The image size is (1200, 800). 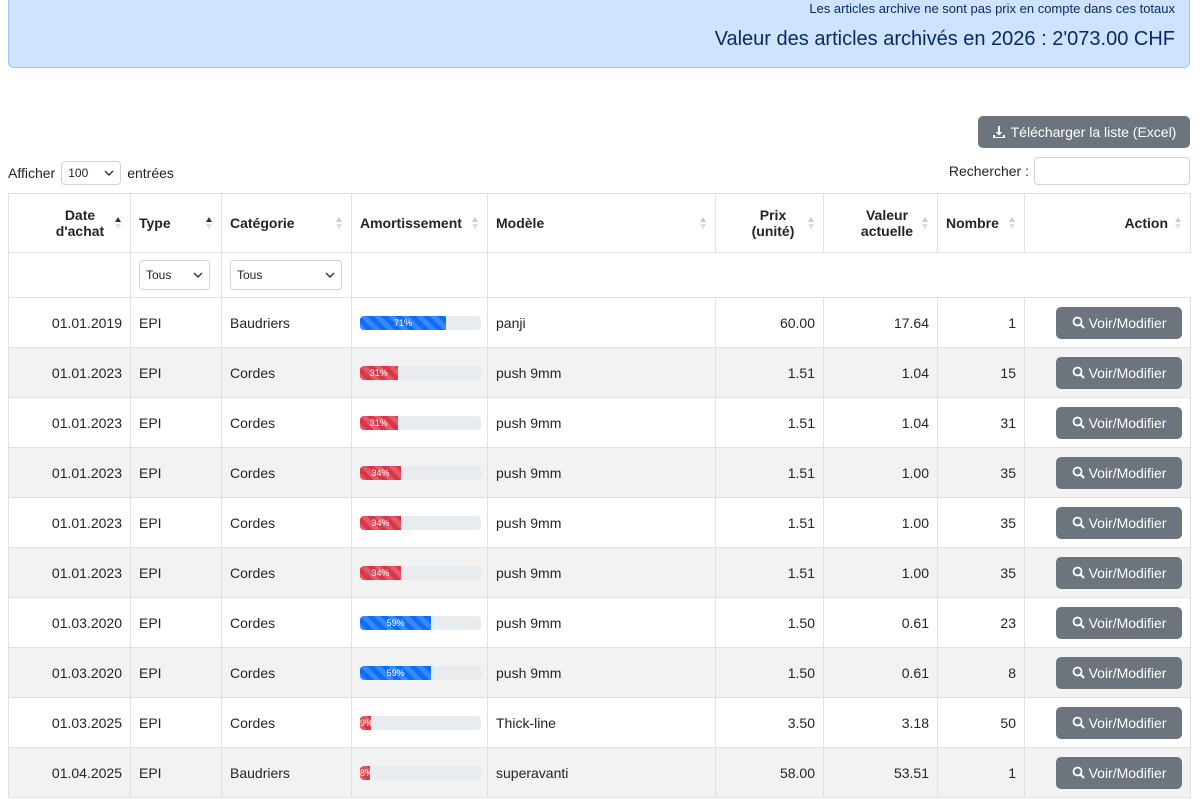 I want to click on search-input, so click(x=1112, y=171).